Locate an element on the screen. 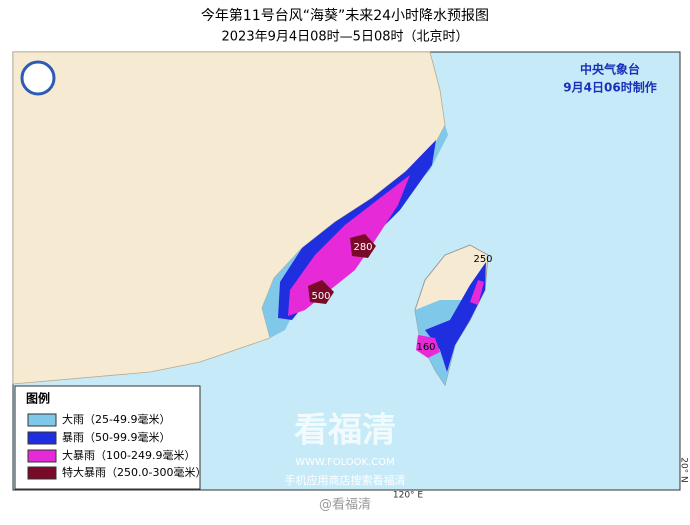  map-label: 280 is located at coordinates (362, 247).